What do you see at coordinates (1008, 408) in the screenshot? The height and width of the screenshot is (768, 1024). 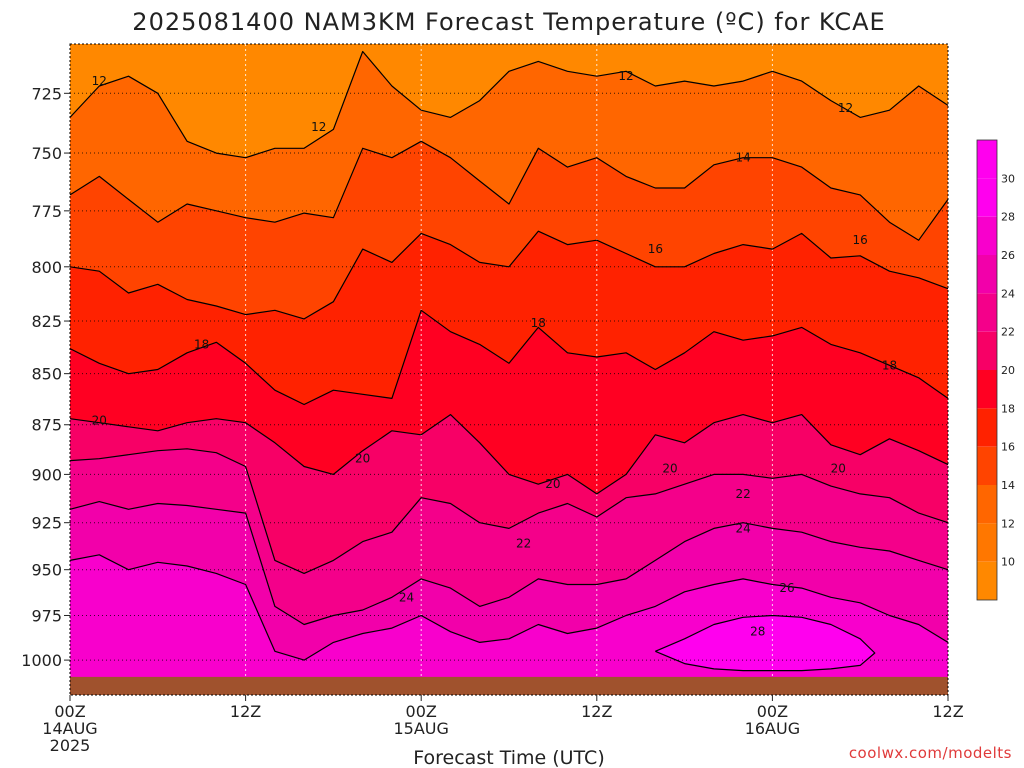 I see `colorbar-label-18: 18` at bounding box center [1008, 408].